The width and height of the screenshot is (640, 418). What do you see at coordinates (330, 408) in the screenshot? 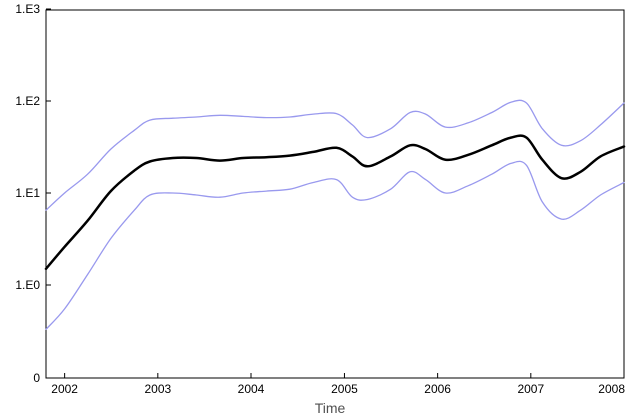
I see `x-axis-title: Time` at bounding box center [330, 408].